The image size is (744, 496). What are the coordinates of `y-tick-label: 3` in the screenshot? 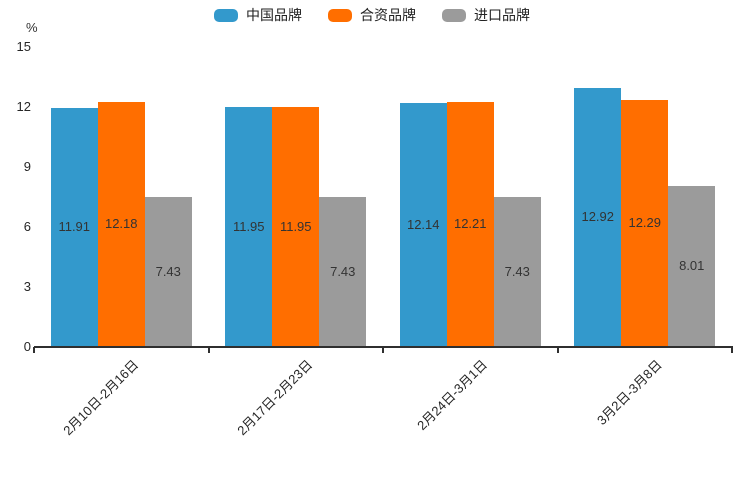 It's located at (27, 286).